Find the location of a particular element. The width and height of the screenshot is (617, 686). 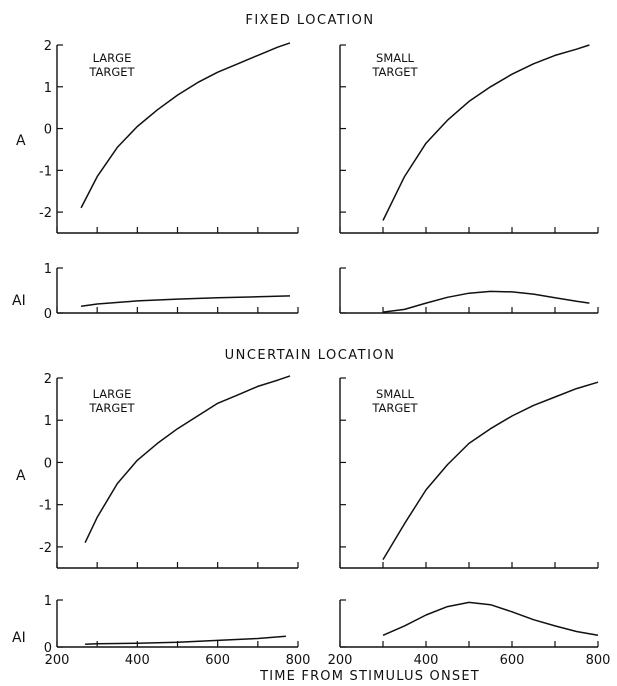

ai-axis-label-bottom: AI is located at coordinates (19, 638).